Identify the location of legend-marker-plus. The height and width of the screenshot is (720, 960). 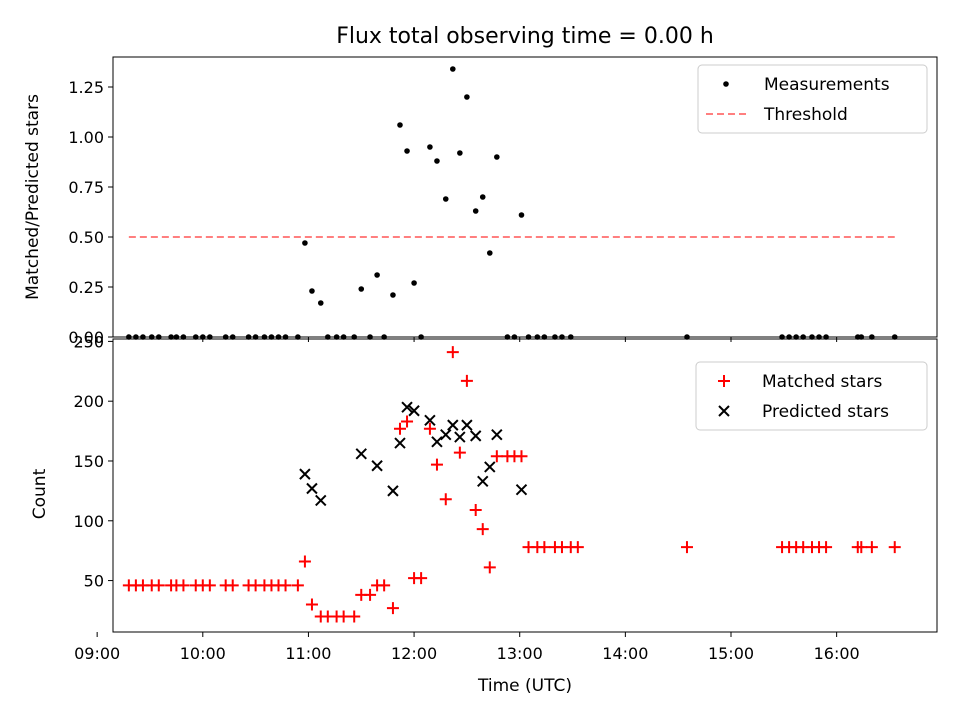
(724, 381).